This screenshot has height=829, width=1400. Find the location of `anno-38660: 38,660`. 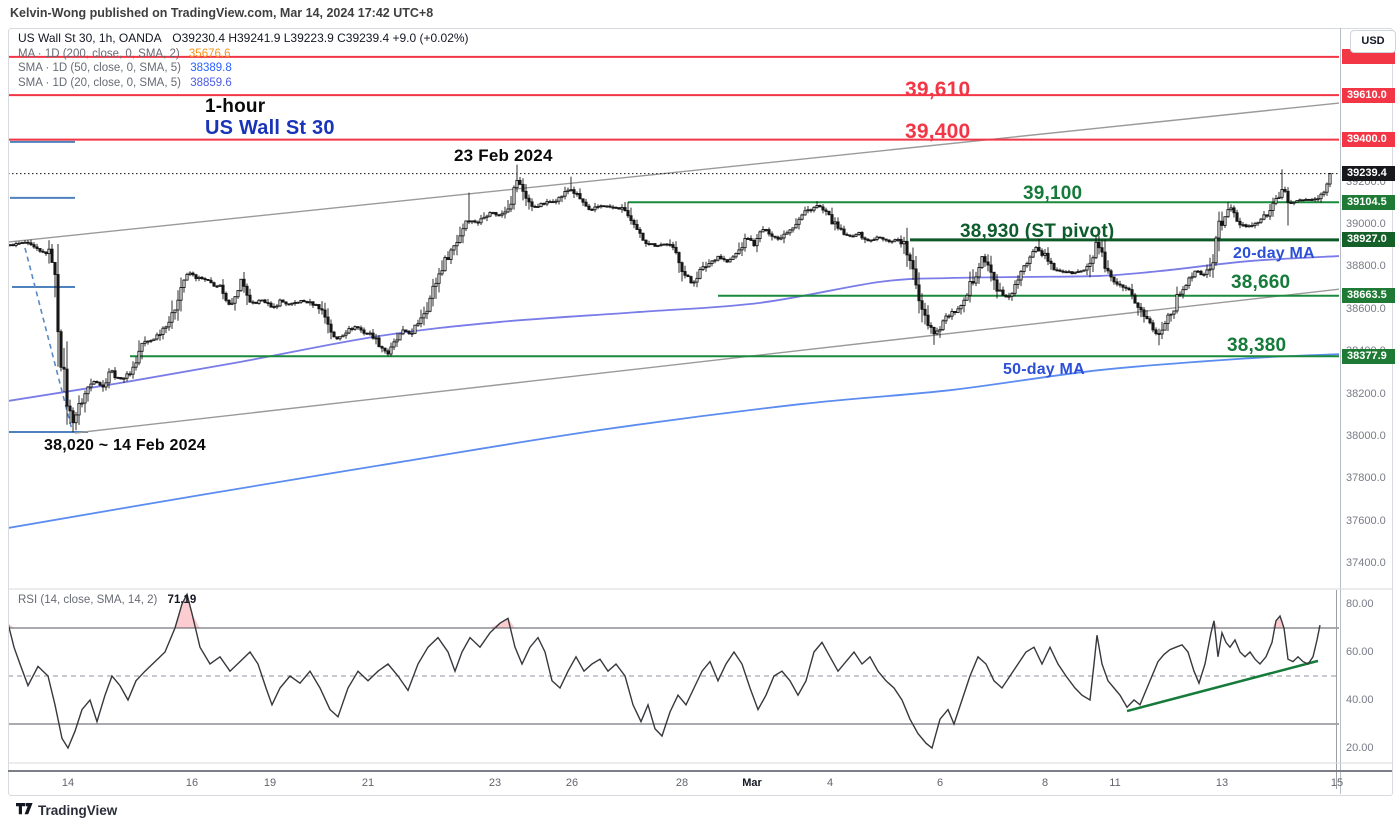

anno-38660: 38,660 is located at coordinates (1261, 282).